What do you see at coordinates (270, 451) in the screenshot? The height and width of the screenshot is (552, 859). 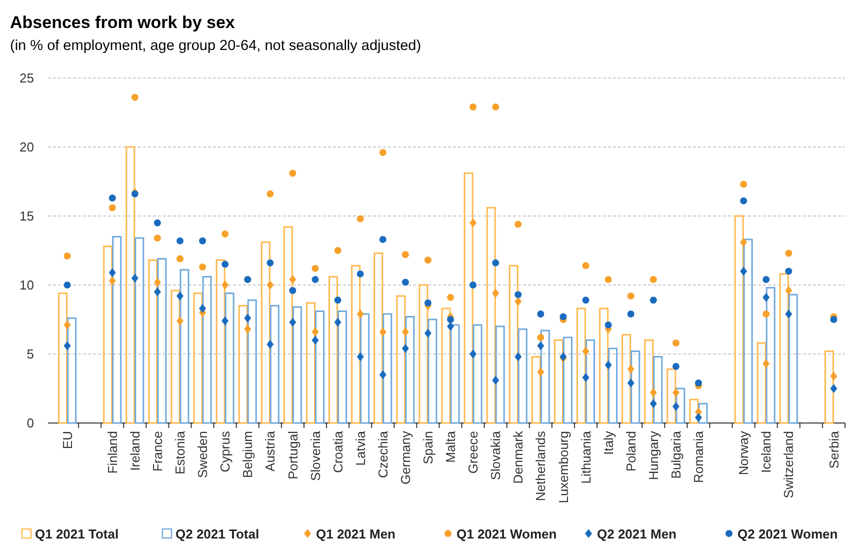 I see `x-tick-label: Austria` at bounding box center [270, 451].